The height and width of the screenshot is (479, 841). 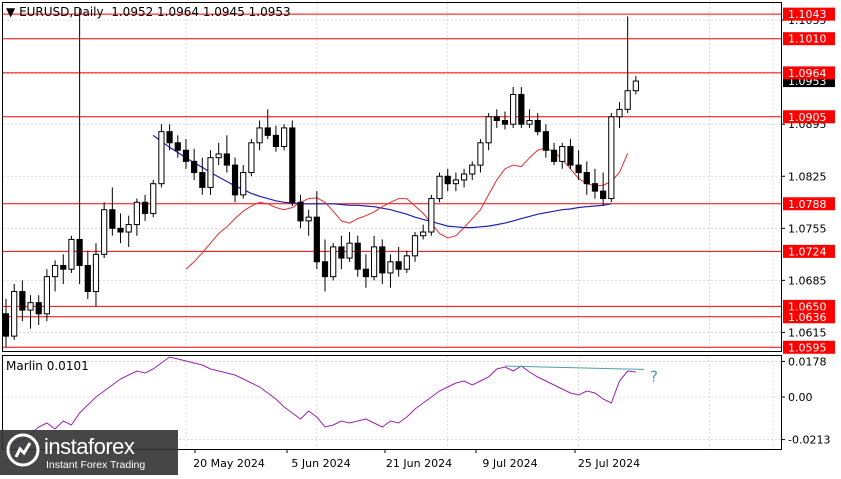 I want to click on instaforex-watermark: instaforex Instant Forex Trading, so click(x=89, y=452).